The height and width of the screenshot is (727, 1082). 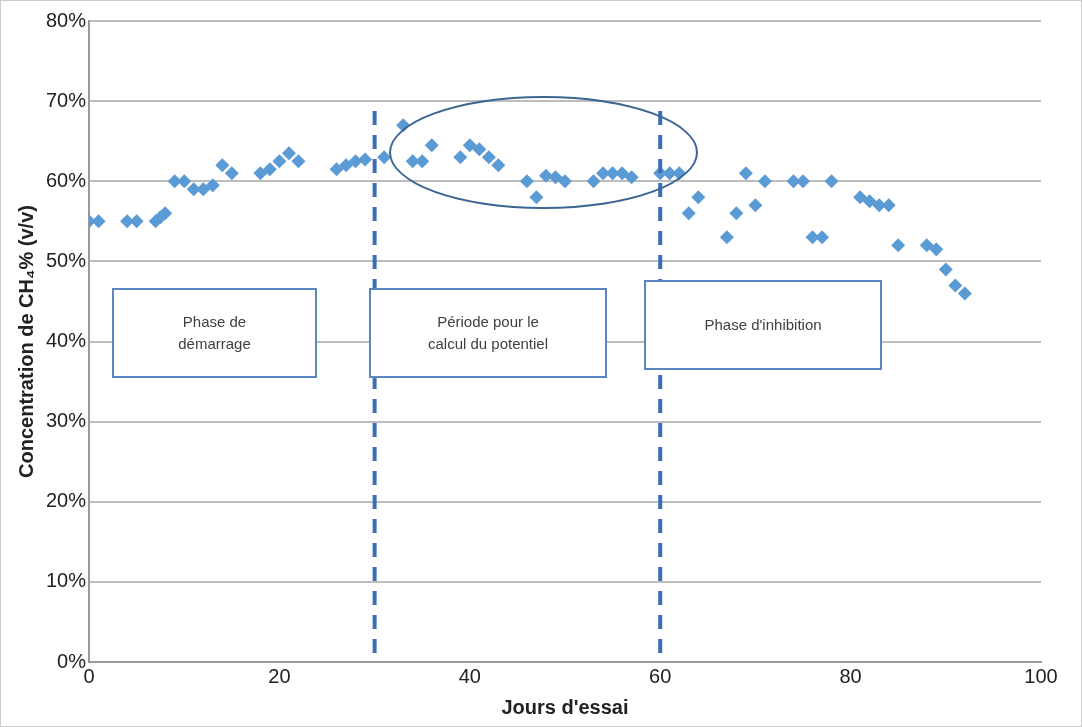 What do you see at coordinates (66, 340) in the screenshot?
I see `y-tick-label: 40%` at bounding box center [66, 340].